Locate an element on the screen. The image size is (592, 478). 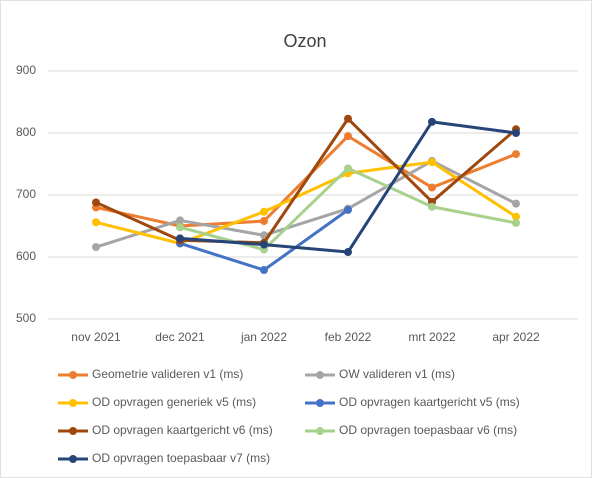
legend-label: OW valideren v1 (ms) is located at coordinates (397, 374).